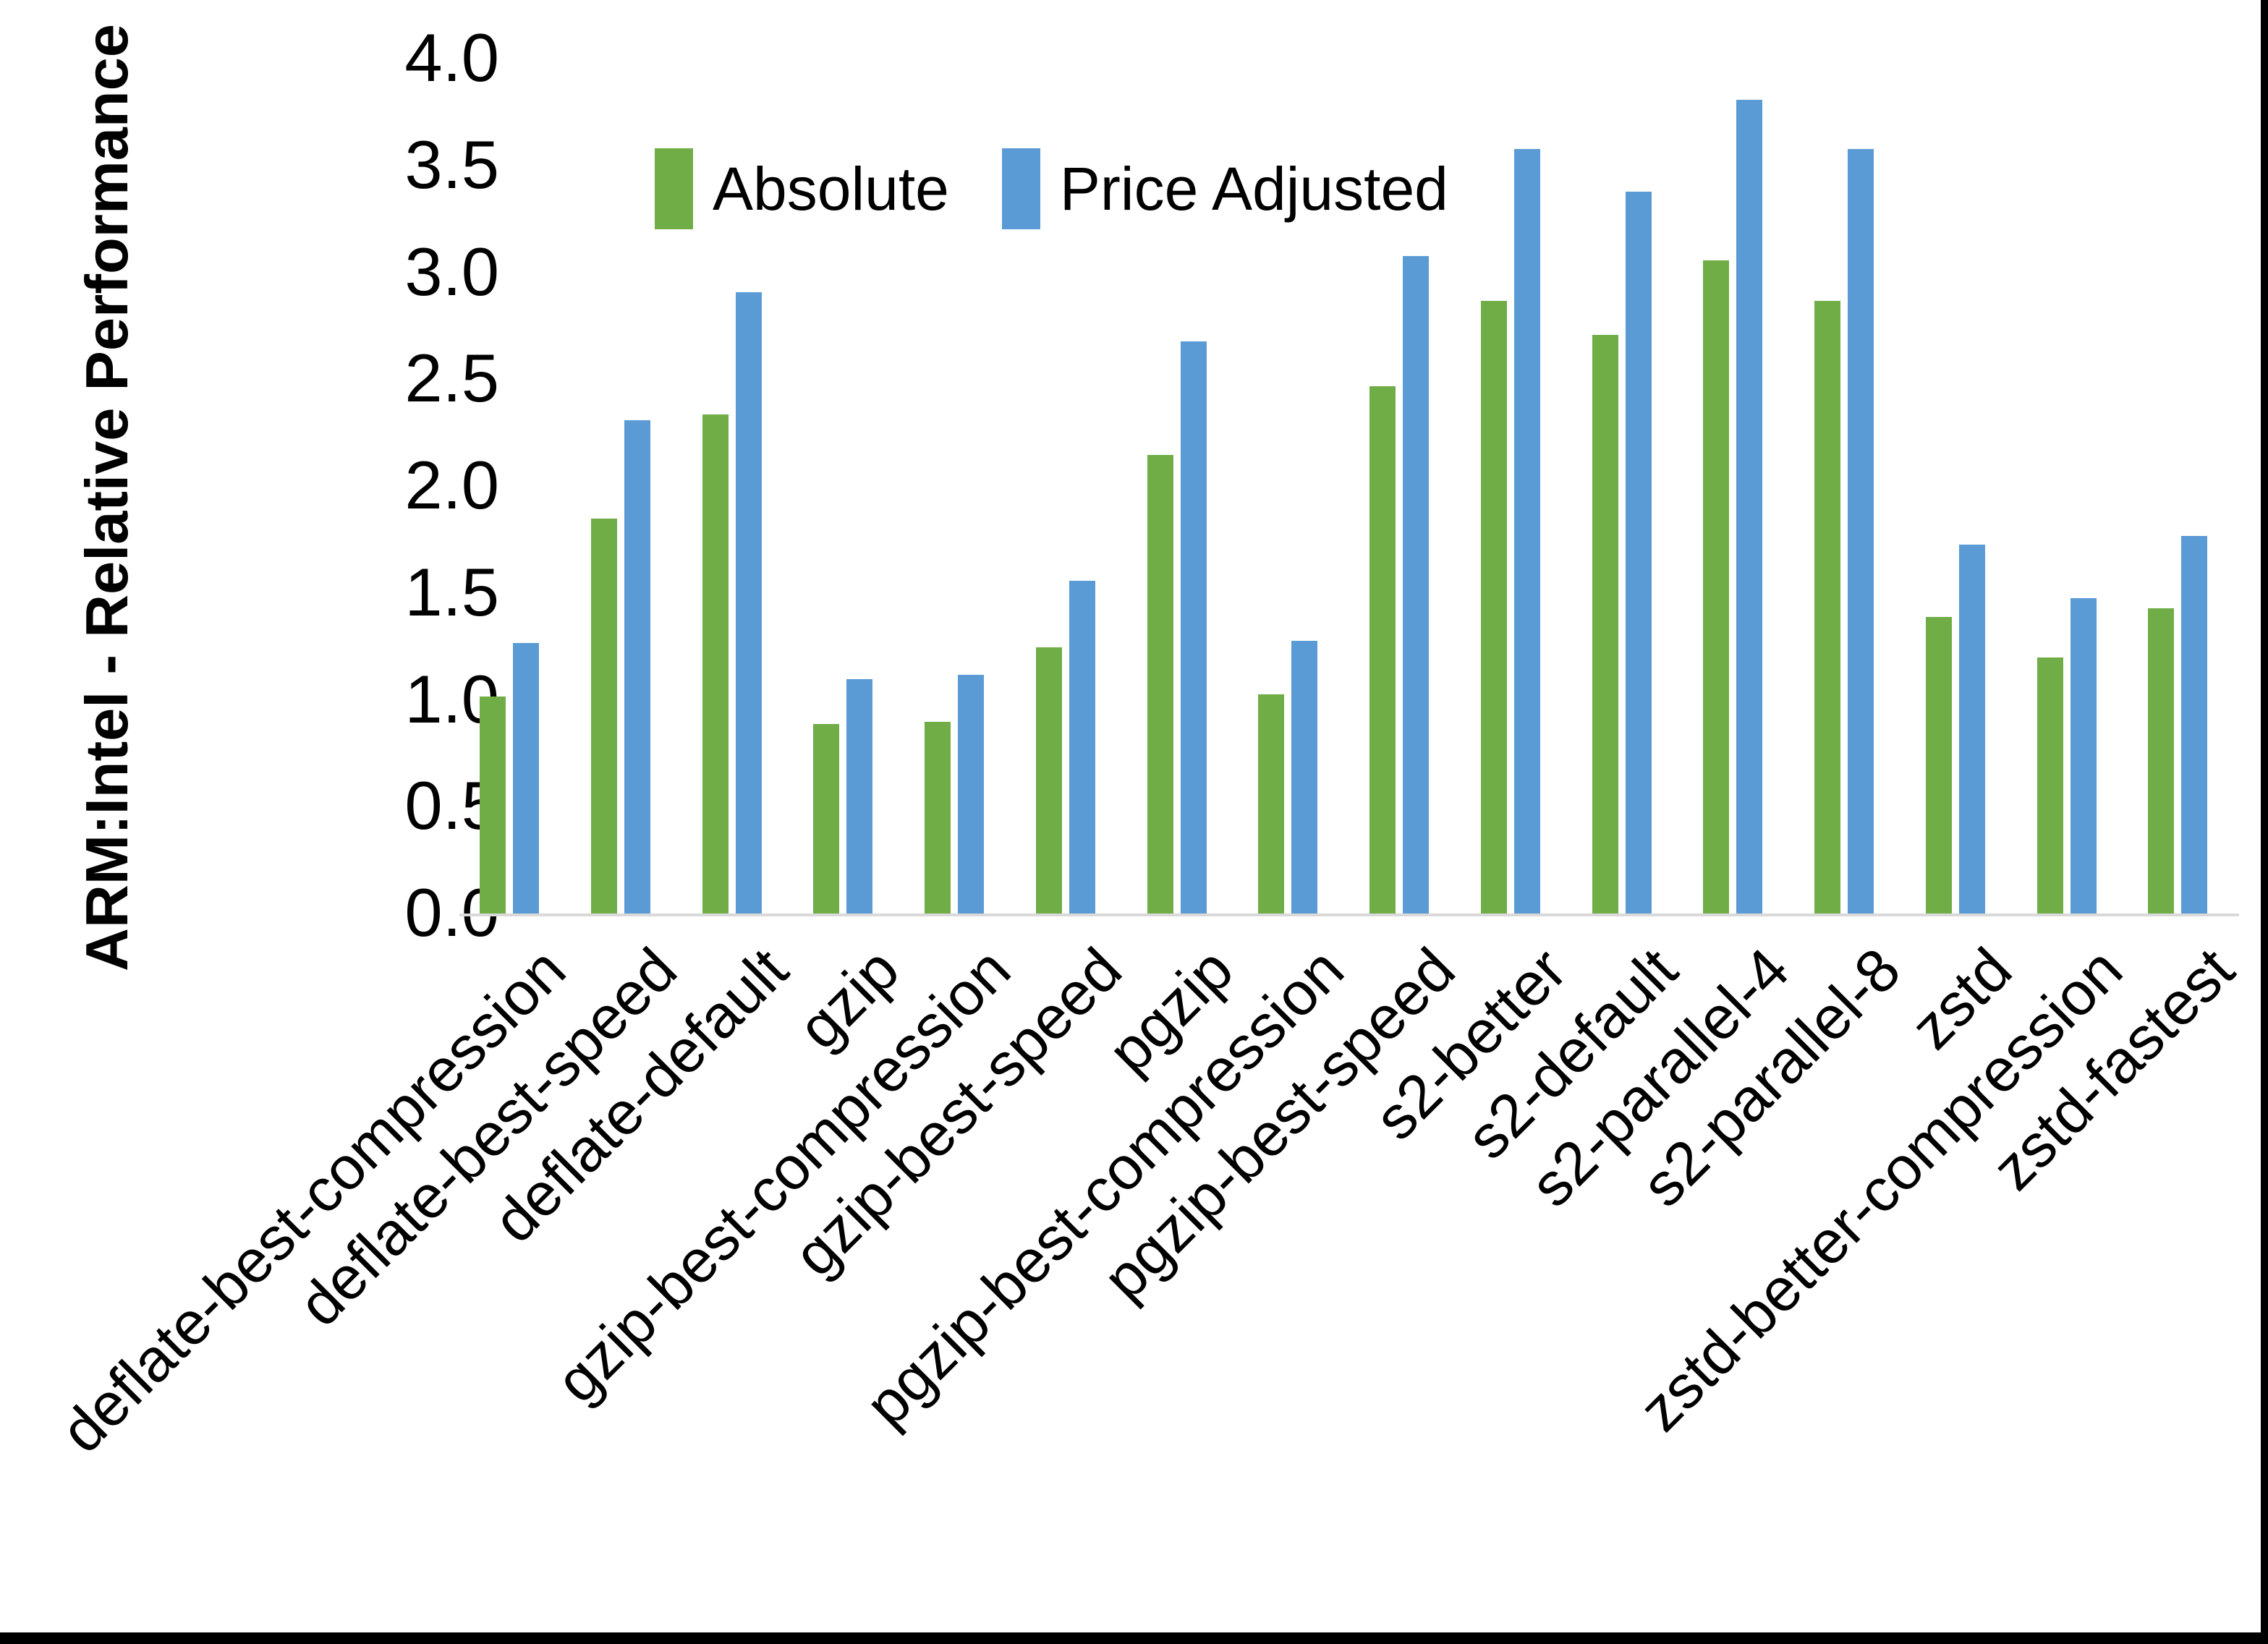 This screenshot has width=2268, height=1644. What do you see at coordinates (2072, 486) in the screenshot?
I see `category-slot-zstd-better-compression` at bounding box center [2072, 486].